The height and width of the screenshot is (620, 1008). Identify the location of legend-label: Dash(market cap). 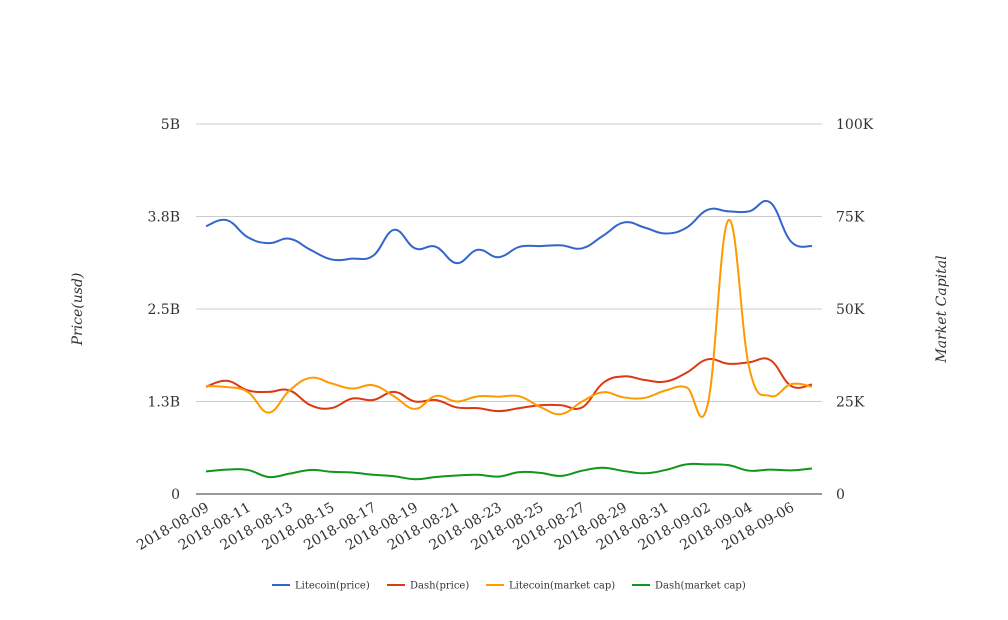
(700, 586).